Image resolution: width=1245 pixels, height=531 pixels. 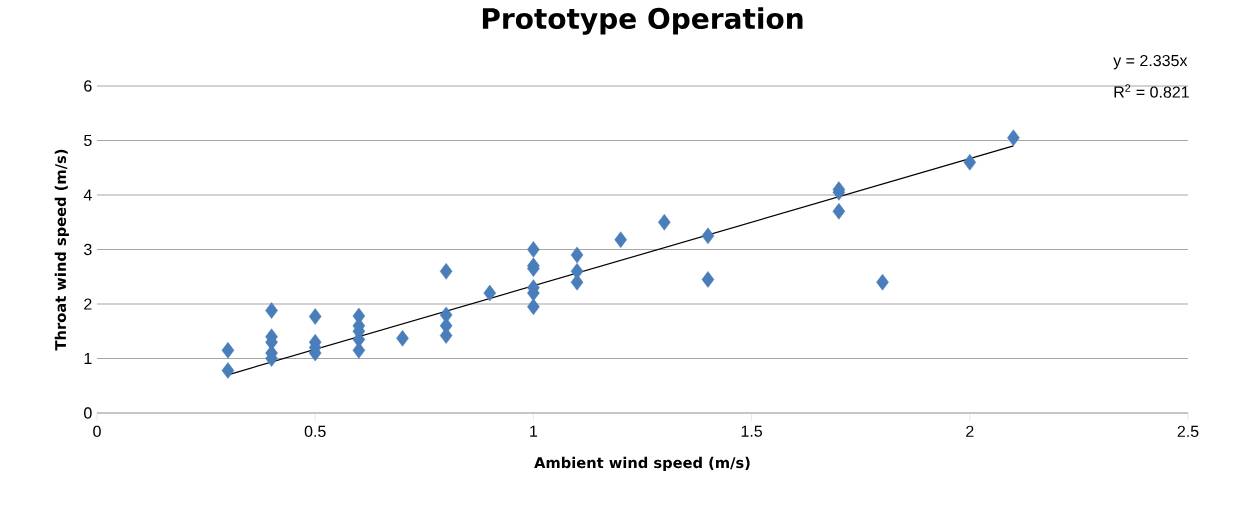 What do you see at coordinates (88, 358) in the screenshot?
I see `y-tick-label: 1` at bounding box center [88, 358].